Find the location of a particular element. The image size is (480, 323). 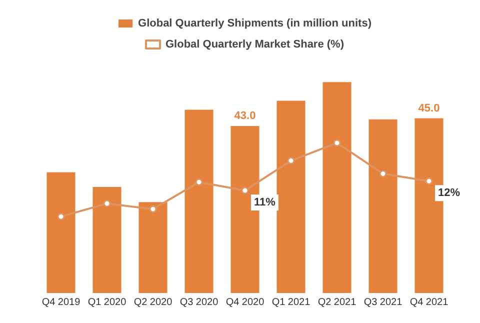

x-tick-label: Q4 2020 is located at coordinates (245, 302).